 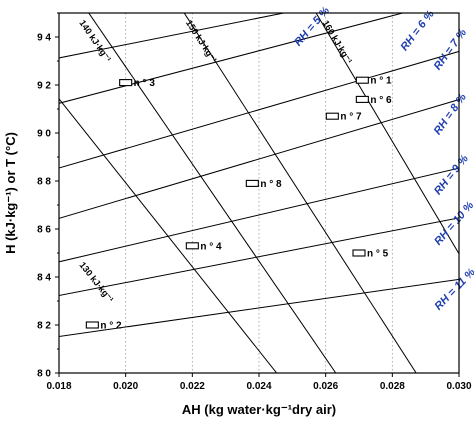 What do you see at coordinates (58, 386) in the screenshot?
I see `x-tick-label: 0.018` at bounding box center [58, 386].